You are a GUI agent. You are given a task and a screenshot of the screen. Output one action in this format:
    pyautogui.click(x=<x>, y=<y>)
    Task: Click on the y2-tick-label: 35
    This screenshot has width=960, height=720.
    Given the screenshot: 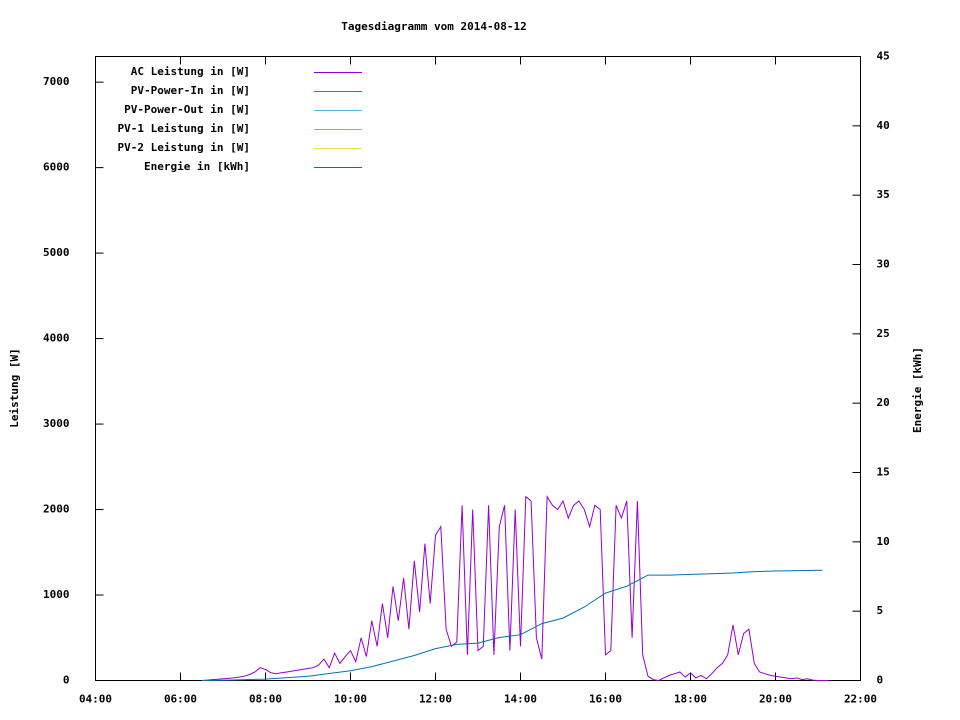 What is the action you would take?
    pyautogui.click(x=883, y=194)
    